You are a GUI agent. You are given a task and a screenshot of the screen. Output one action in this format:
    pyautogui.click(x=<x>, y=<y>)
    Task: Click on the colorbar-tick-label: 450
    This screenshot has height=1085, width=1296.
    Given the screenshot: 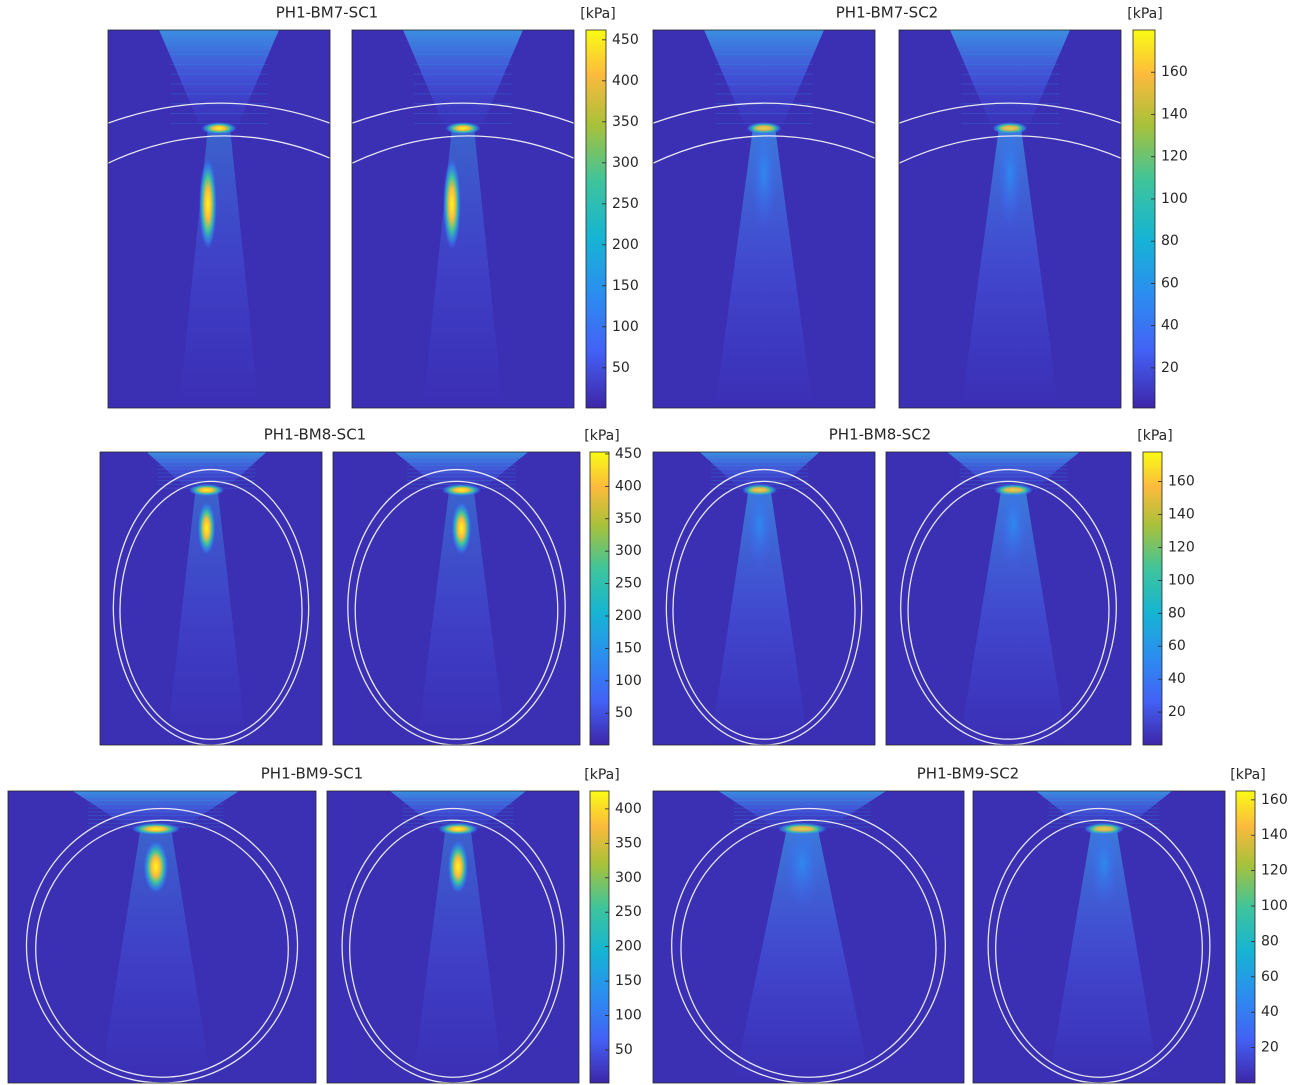 What is the action you would take?
    pyautogui.click(x=625, y=40)
    